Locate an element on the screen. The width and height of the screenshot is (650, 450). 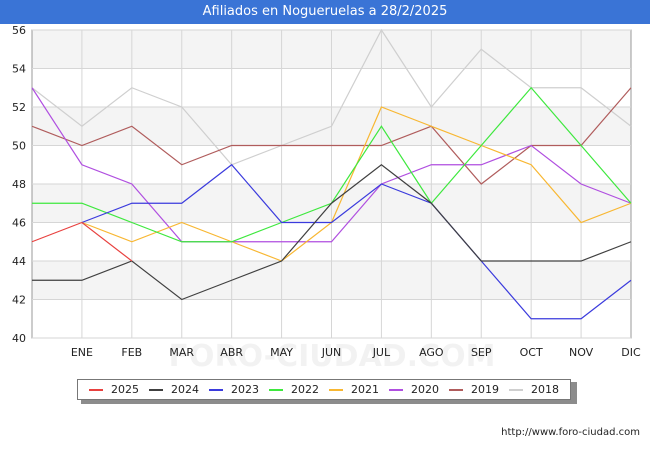
legend-item-2025: 2025 is located at coordinates (114, 389).